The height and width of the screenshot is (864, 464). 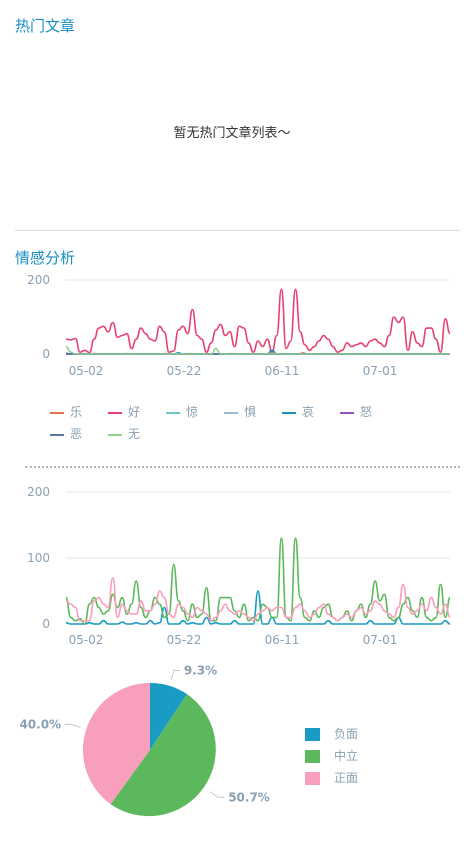 What do you see at coordinates (308, 412) in the screenshot?
I see `legend-label: 哀` at bounding box center [308, 412].